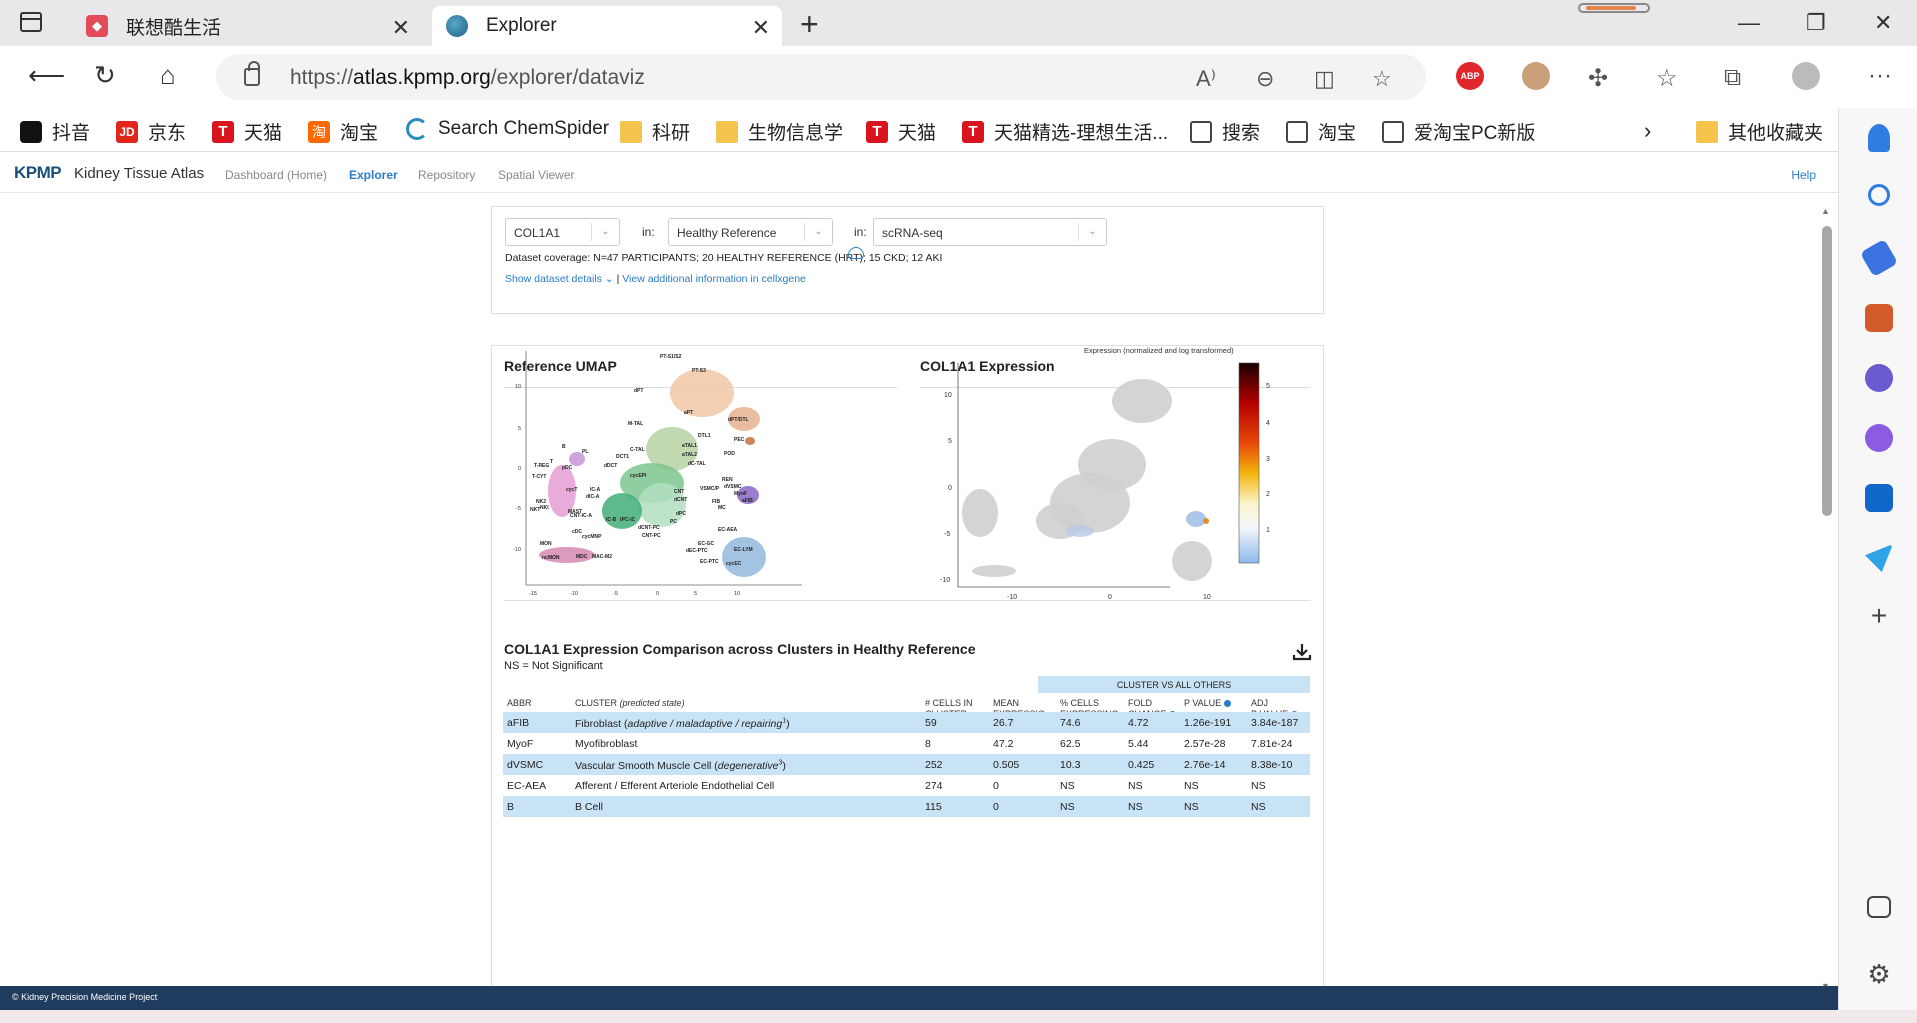 The image size is (1917, 1023). What do you see at coordinates (1825, 211) in the screenshot?
I see `scroll-up-icon: ▲` at bounding box center [1825, 211].